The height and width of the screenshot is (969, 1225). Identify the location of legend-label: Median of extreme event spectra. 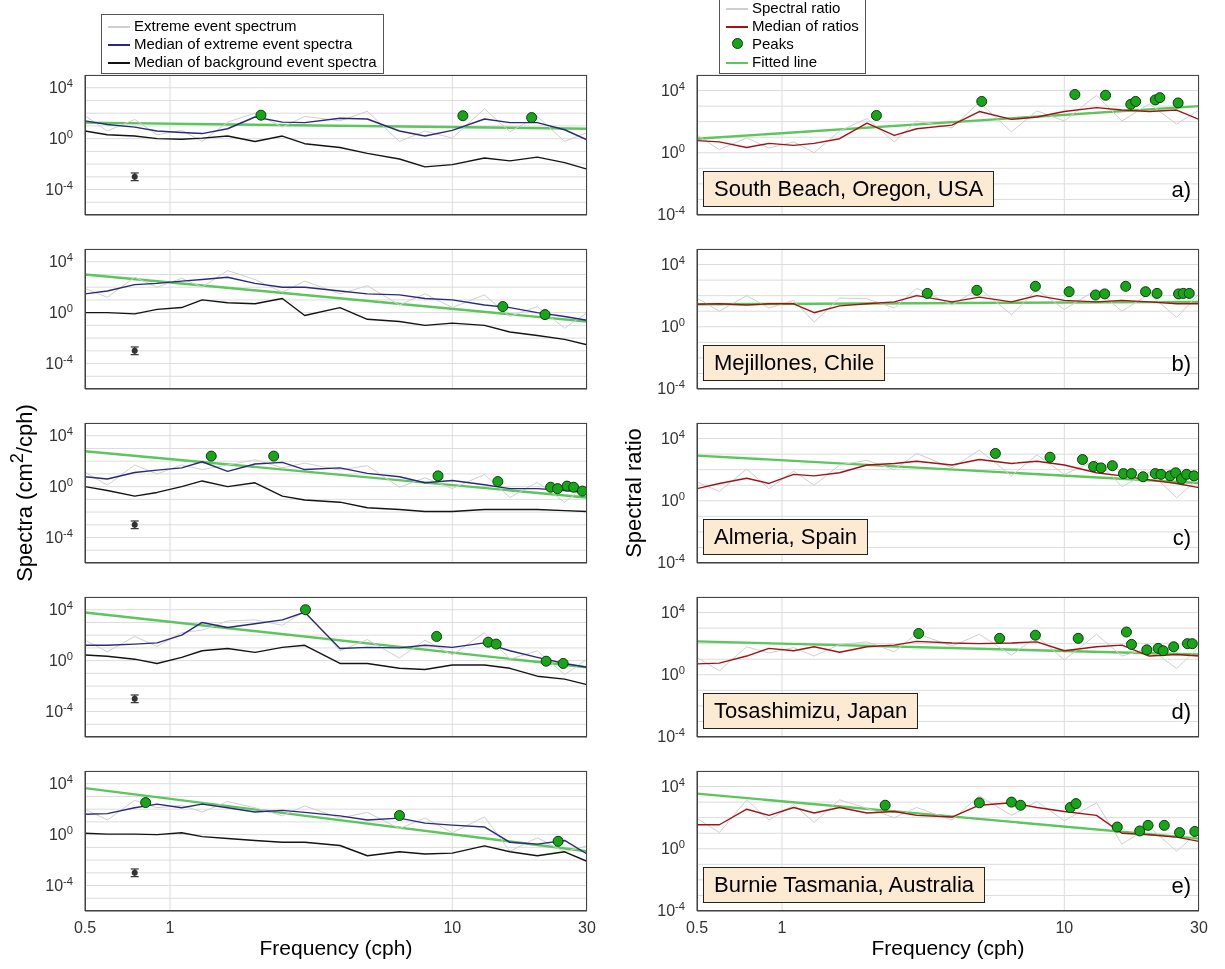
(243, 43).